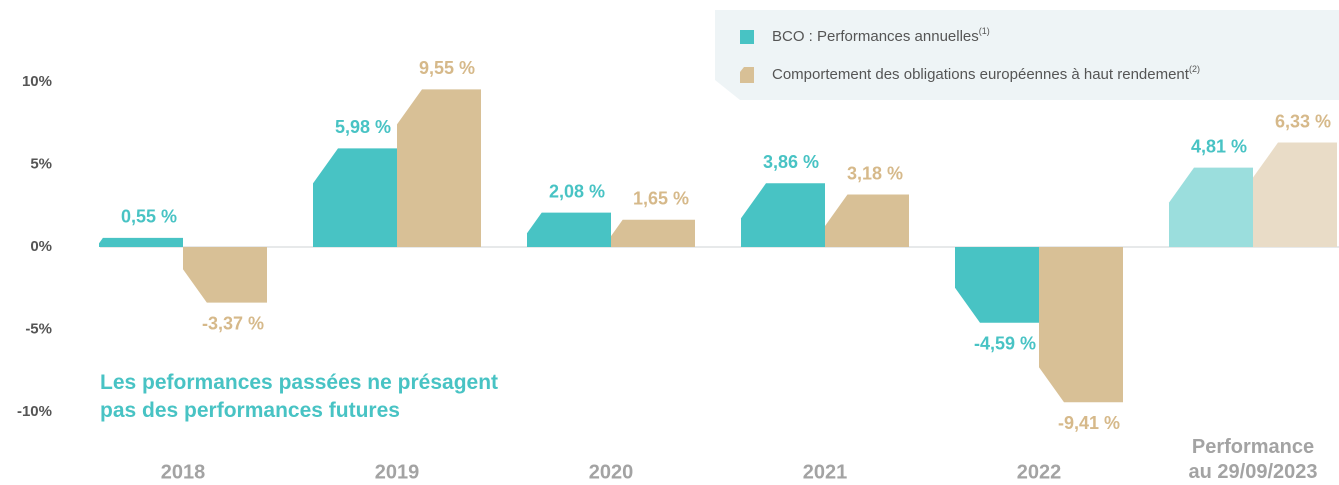  I want to click on value-label: 0,55 %, so click(149, 217).